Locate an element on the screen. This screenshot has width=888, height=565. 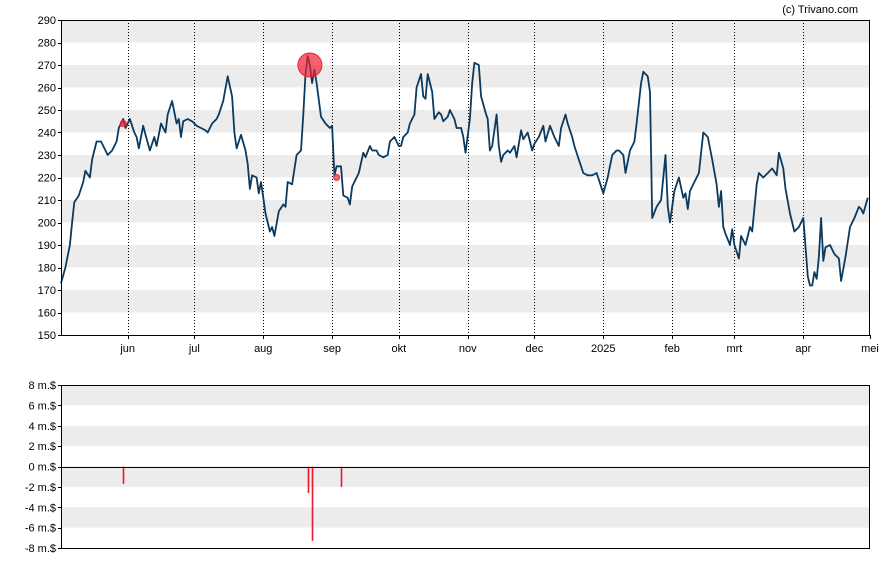
y-tick-label: 160 is located at coordinates (47, 314).